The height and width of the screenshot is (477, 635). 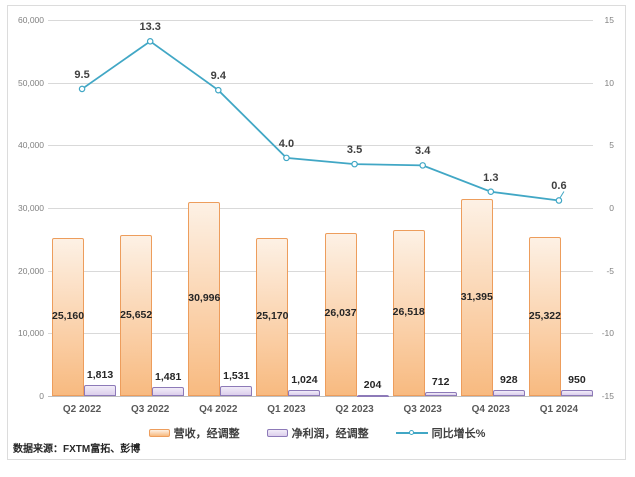 What do you see at coordinates (31, 20) in the screenshot?
I see `y-axis-left-tick-label: 60,000` at bounding box center [31, 20].